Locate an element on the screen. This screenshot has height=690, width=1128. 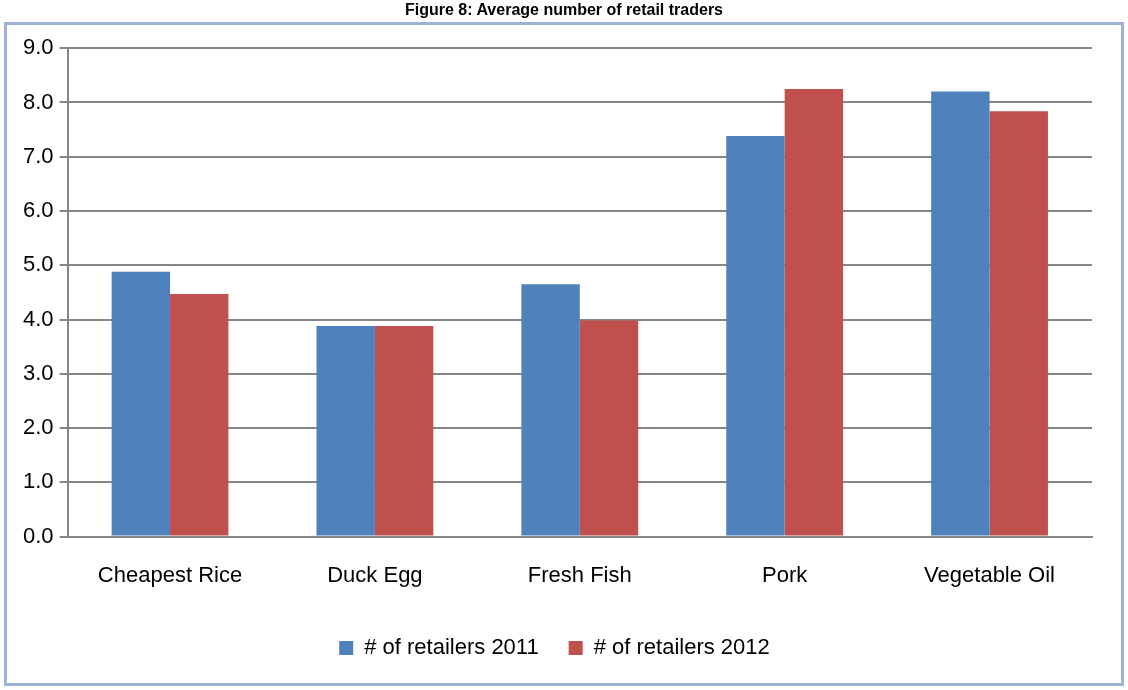
y-tick-label: 9.0 is located at coordinates (38, 47).